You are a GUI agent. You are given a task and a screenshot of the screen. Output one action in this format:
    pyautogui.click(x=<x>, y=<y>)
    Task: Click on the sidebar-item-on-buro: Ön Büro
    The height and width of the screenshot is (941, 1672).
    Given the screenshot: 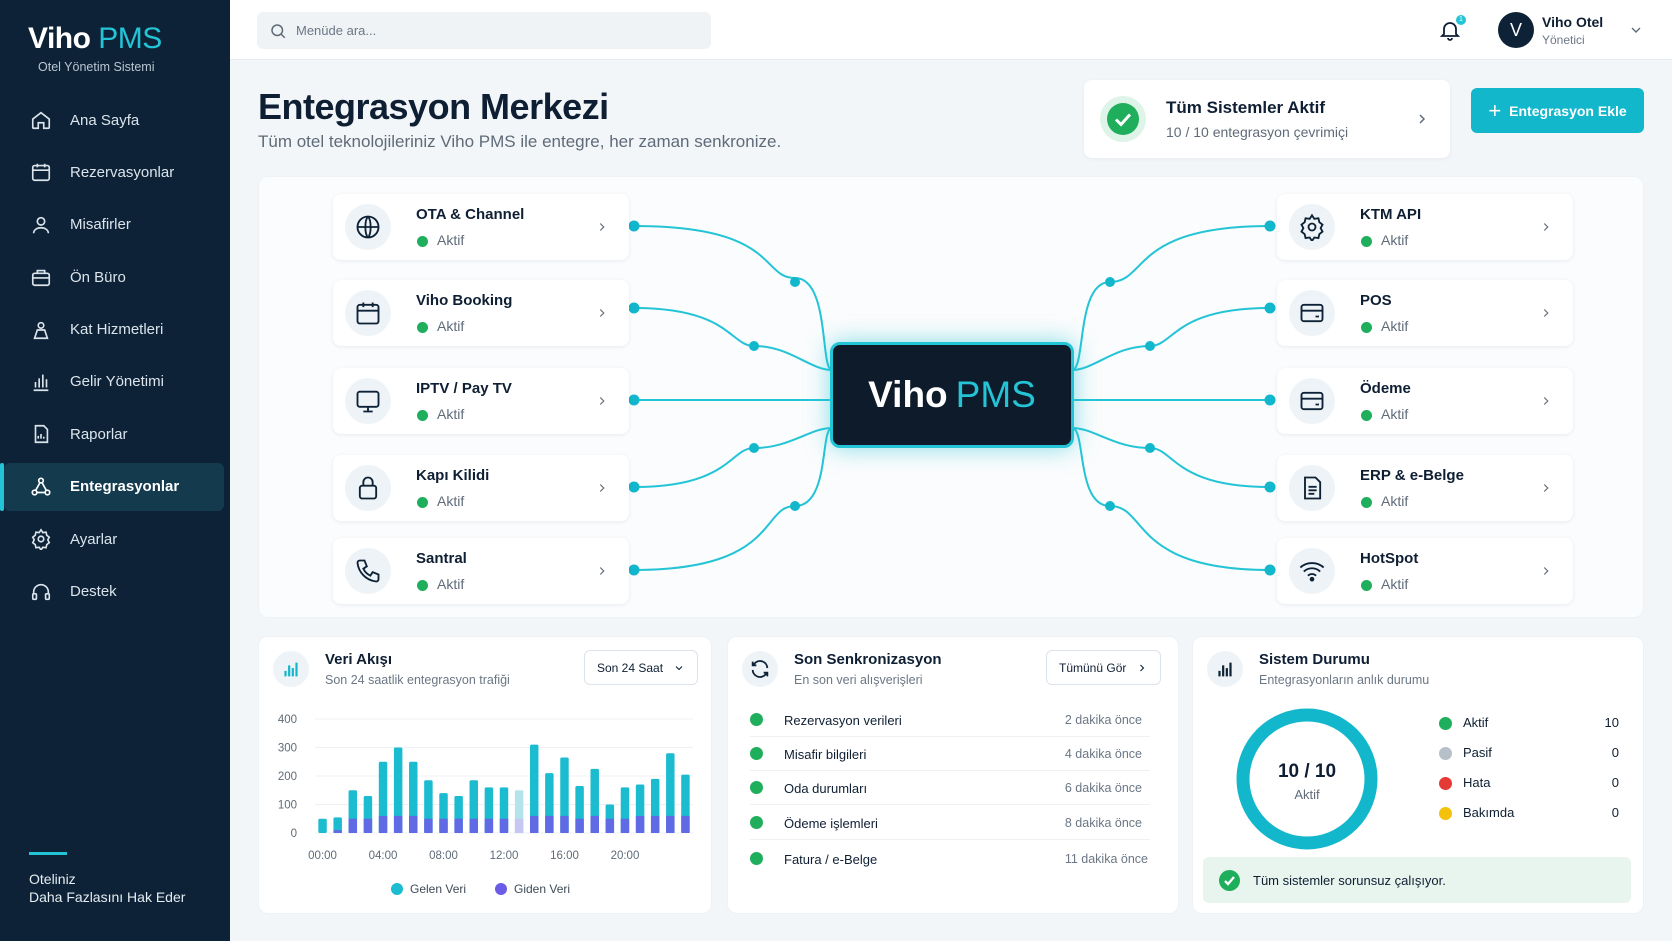 What is the action you would take?
    pyautogui.click(x=115, y=277)
    